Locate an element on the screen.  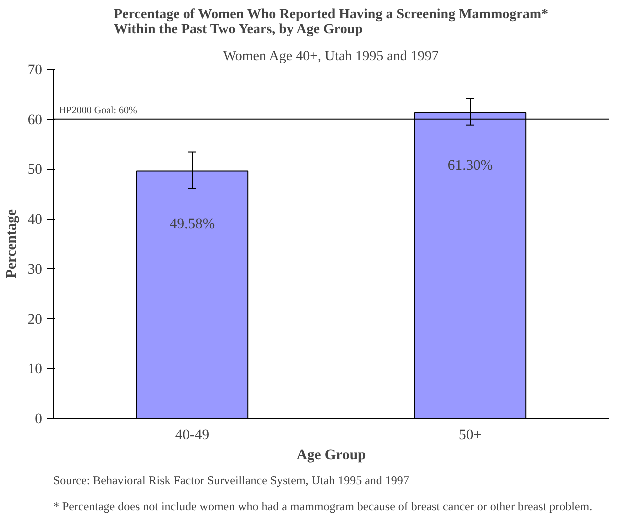
y-tick-label: 10 is located at coordinates (35, 370).